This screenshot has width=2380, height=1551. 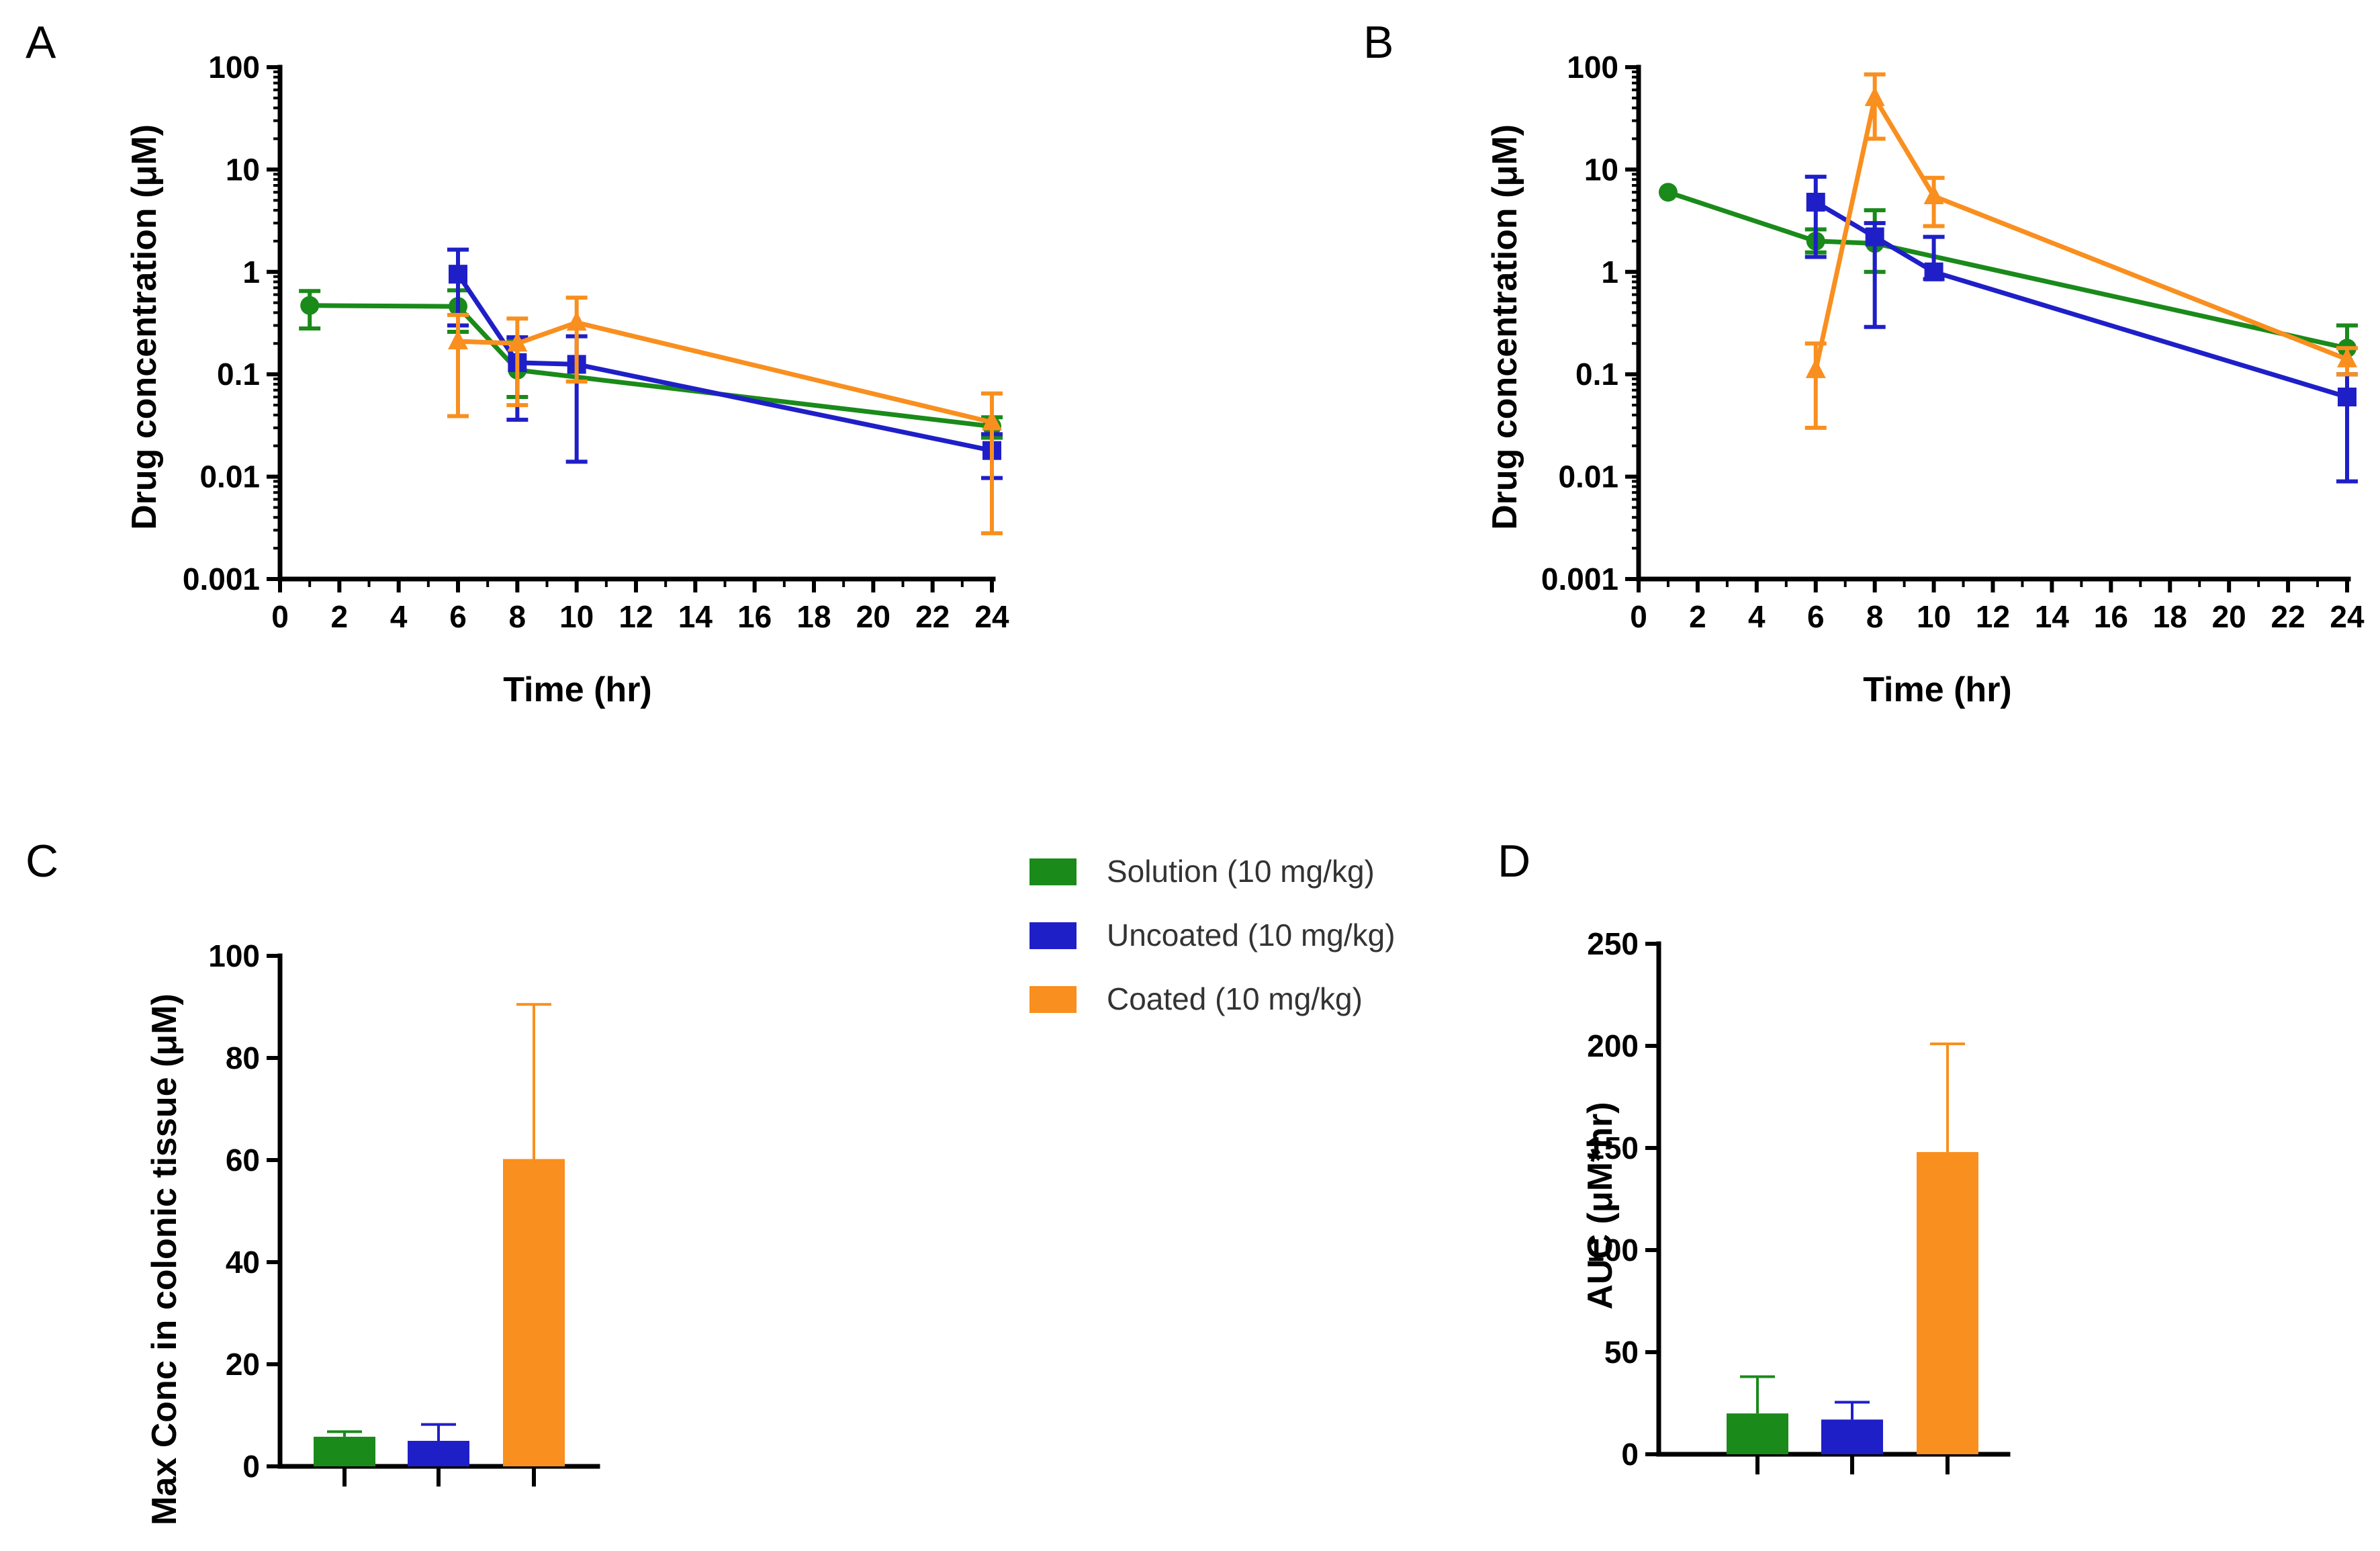 I want to click on chart-a-xtick-label: 6, so click(x=458, y=617).